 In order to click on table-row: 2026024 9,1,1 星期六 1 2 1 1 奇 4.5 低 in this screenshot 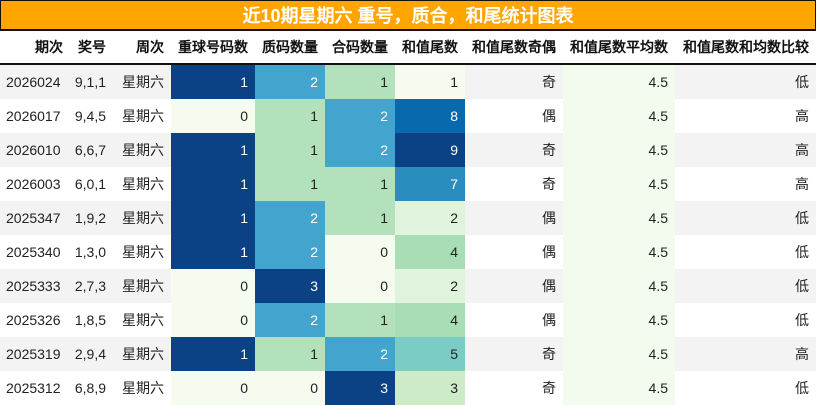, I will do `click(408, 81)`.